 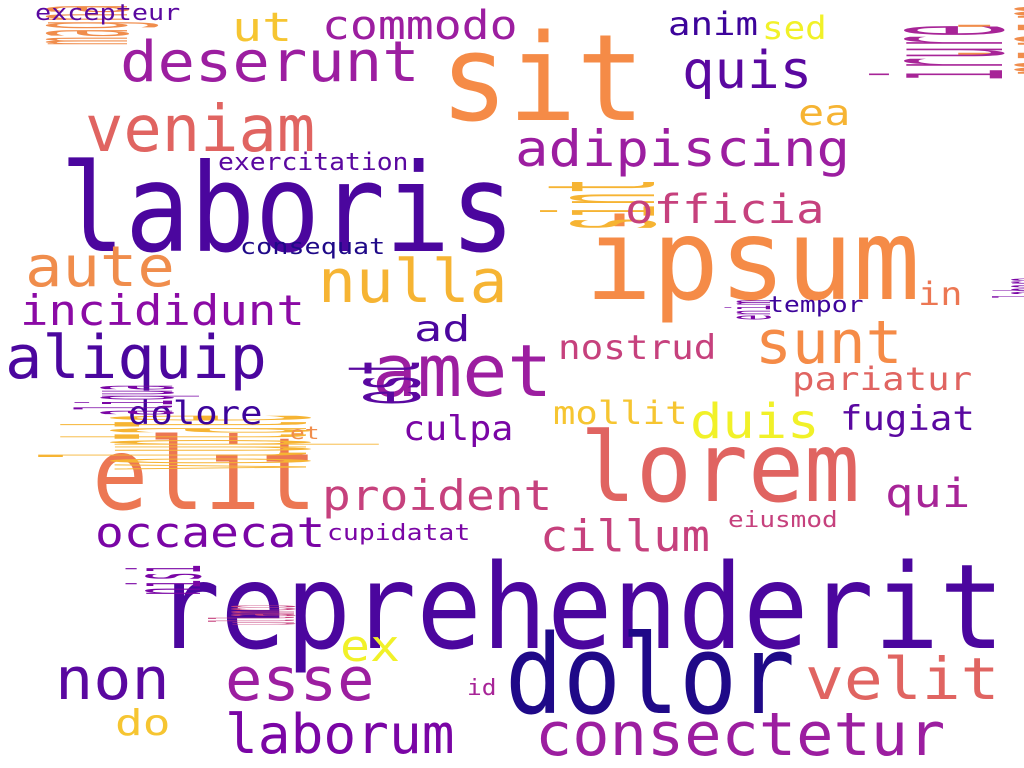 What do you see at coordinates (1000, 288) in the screenshot?
I see `word-labore: labore` at bounding box center [1000, 288].